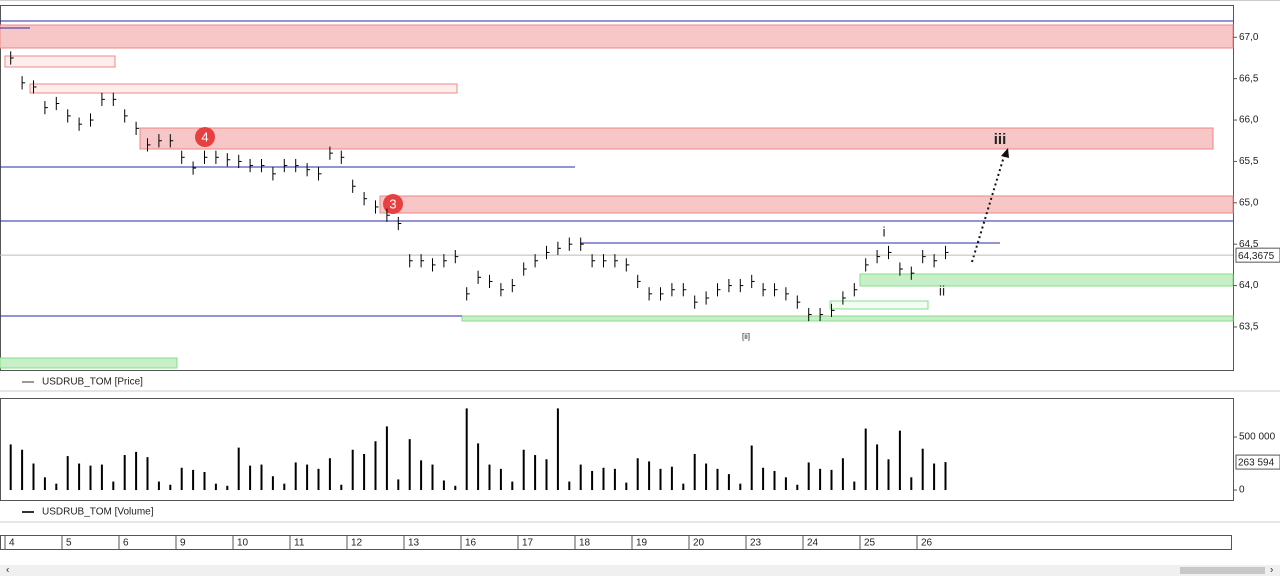 This screenshot has width=1280, height=581. I want to click on x-tick-label: 23, so click(756, 543).